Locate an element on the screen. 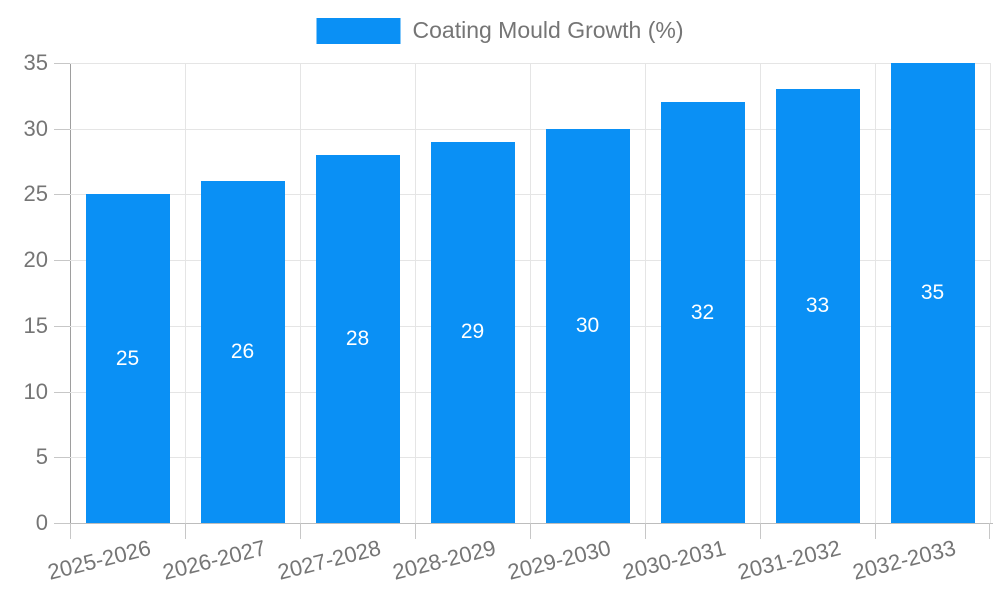 The image size is (1000, 600). x-tick-label: 2032-2033 is located at coordinates (904, 560).